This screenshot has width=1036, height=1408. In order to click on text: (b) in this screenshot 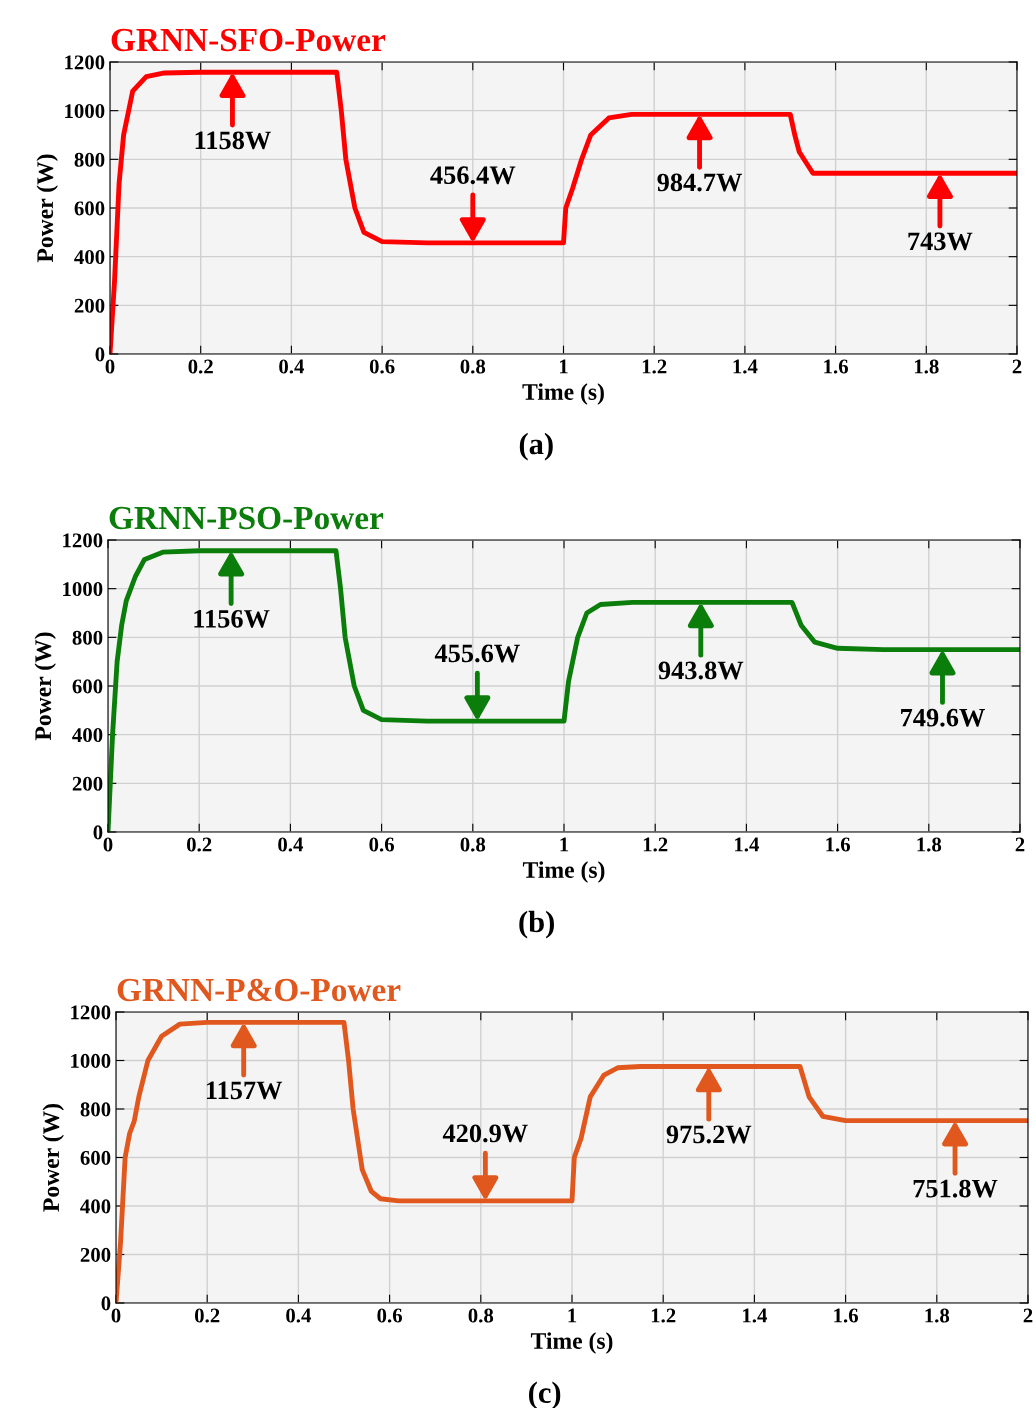, I will do `click(536, 924)`.